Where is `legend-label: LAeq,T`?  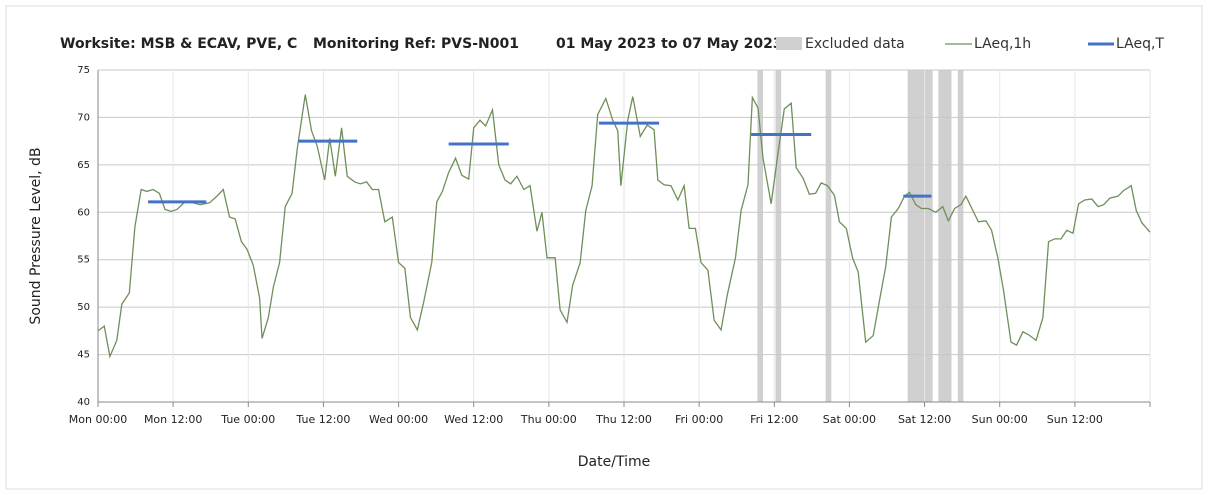 legend-label: LAeq,T is located at coordinates (1140, 44).